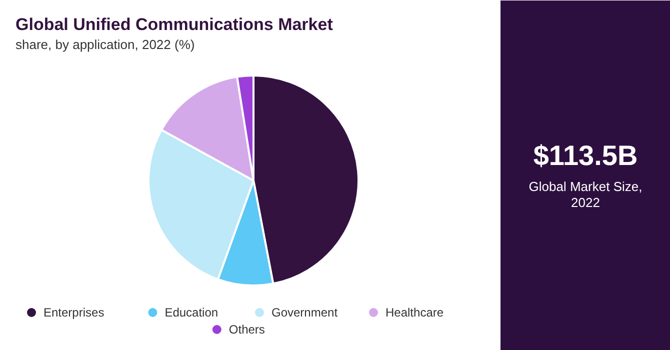 Image resolution: width=670 pixels, height=350 pixels. What do you see at coordinates (585, 194) in the screenshot?
I see `text: Global Market Size, 2022` at bounding box center [585, 194].